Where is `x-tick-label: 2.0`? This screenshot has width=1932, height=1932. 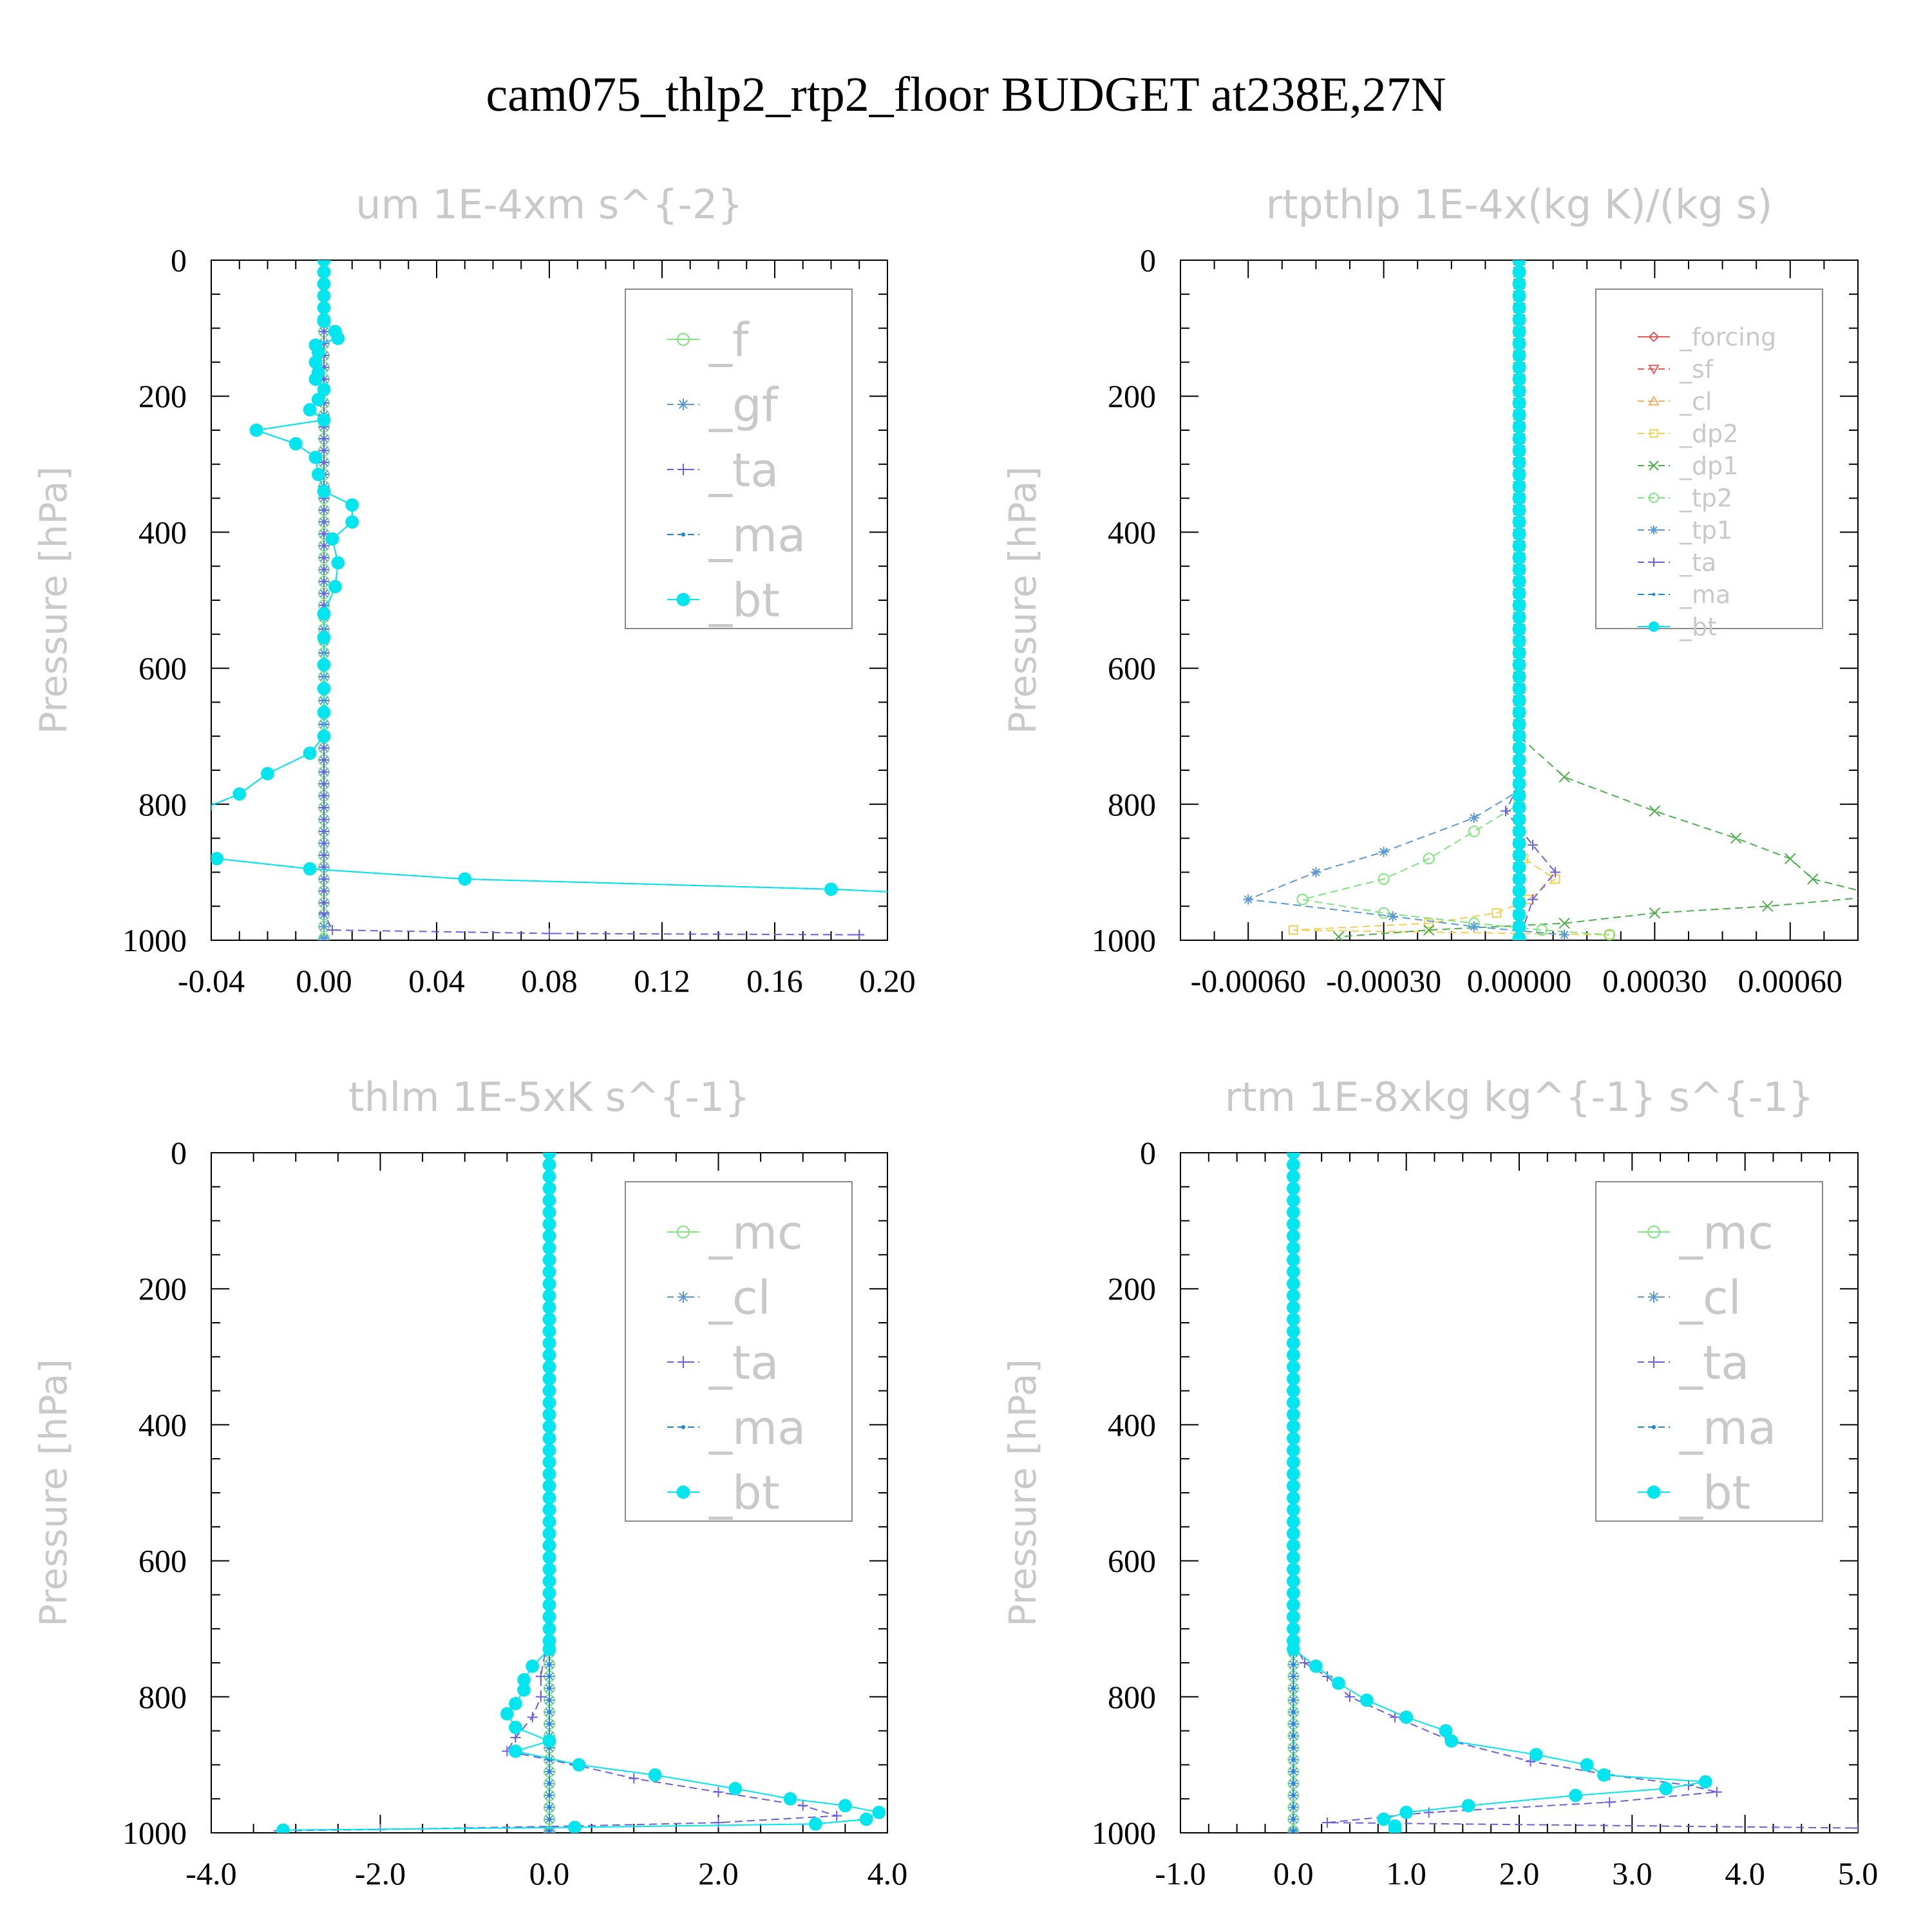 x-tick-label: 2.0 is located at coordinates (718, 1873).